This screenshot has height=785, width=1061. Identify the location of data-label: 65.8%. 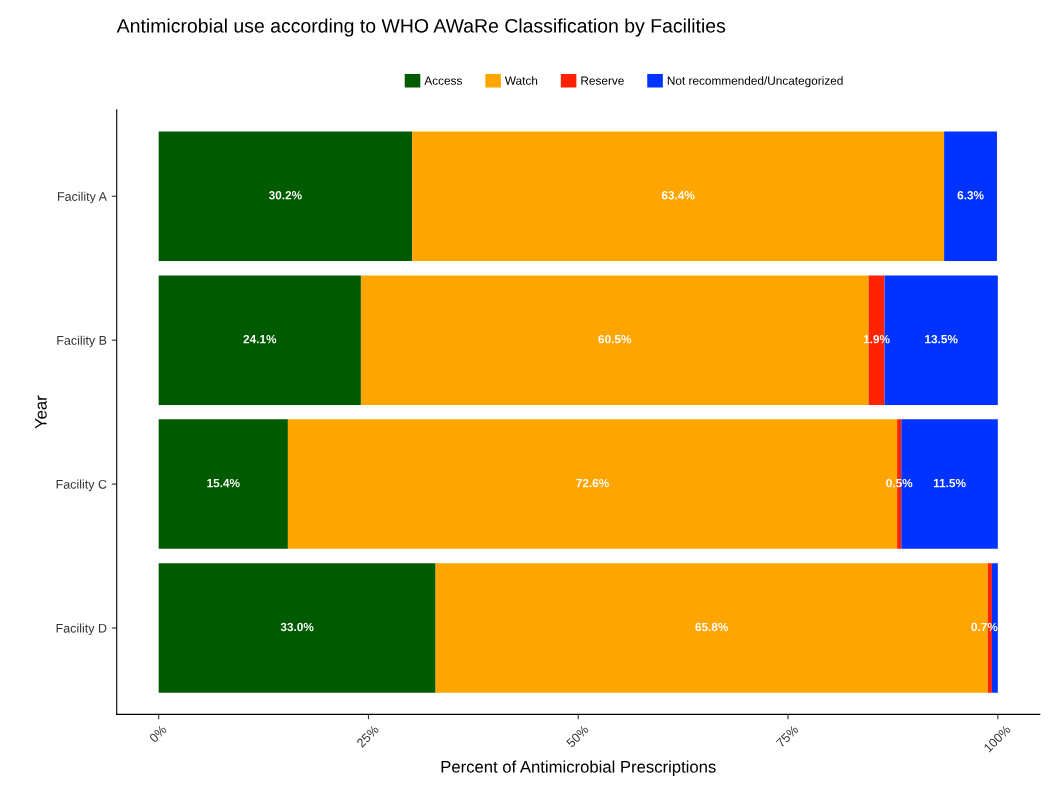
(712, 627).